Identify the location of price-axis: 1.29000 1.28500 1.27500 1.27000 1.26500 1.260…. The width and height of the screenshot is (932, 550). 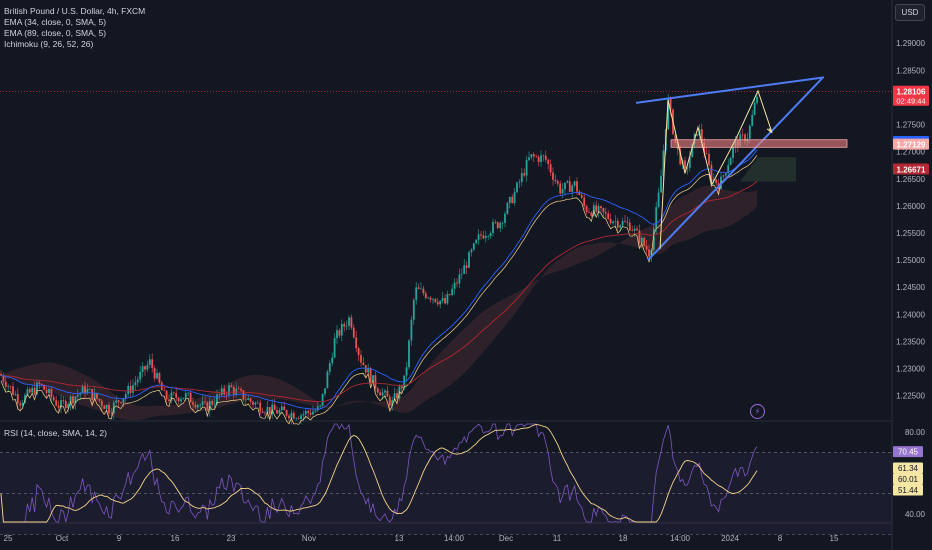
(911, 220).